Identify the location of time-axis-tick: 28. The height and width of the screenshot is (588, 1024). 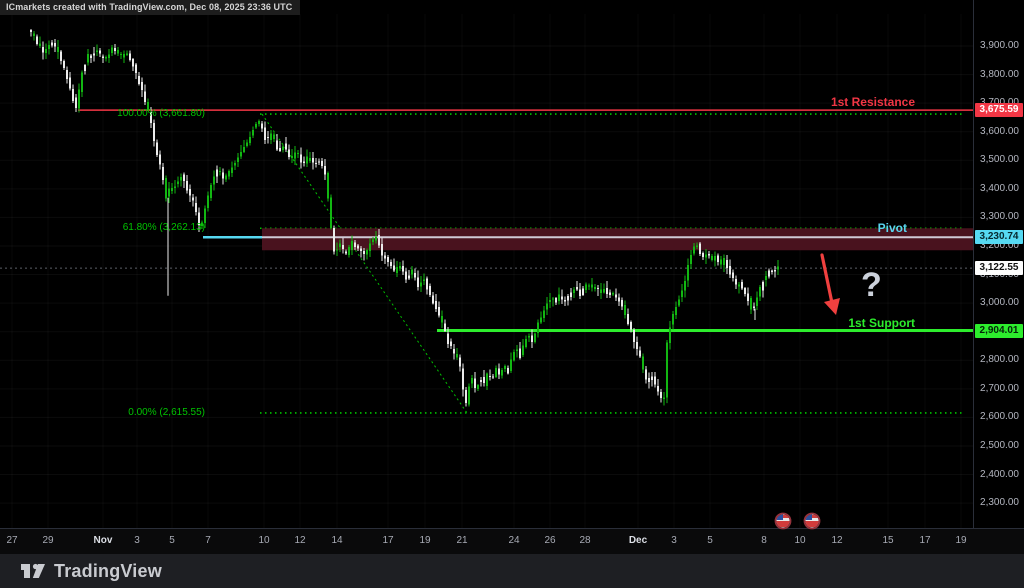
(585, 540).